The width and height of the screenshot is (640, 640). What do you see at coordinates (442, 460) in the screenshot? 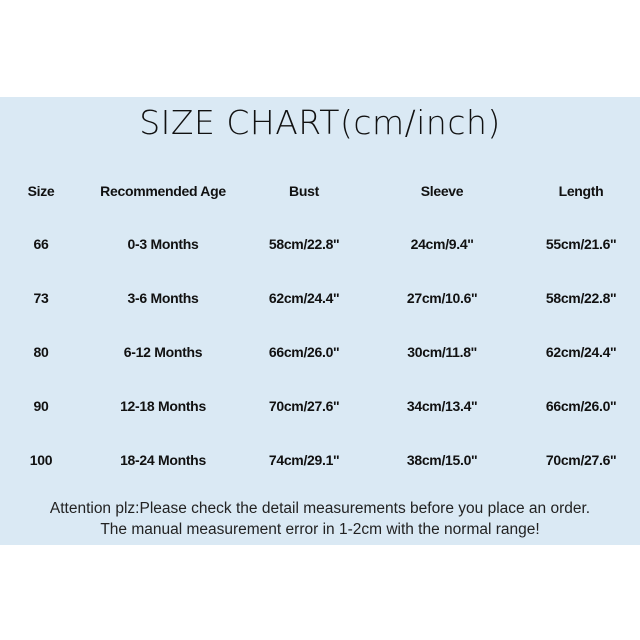
I see `cell-sleeve: 38cm/15.0''` at bounding box center [442, 460].